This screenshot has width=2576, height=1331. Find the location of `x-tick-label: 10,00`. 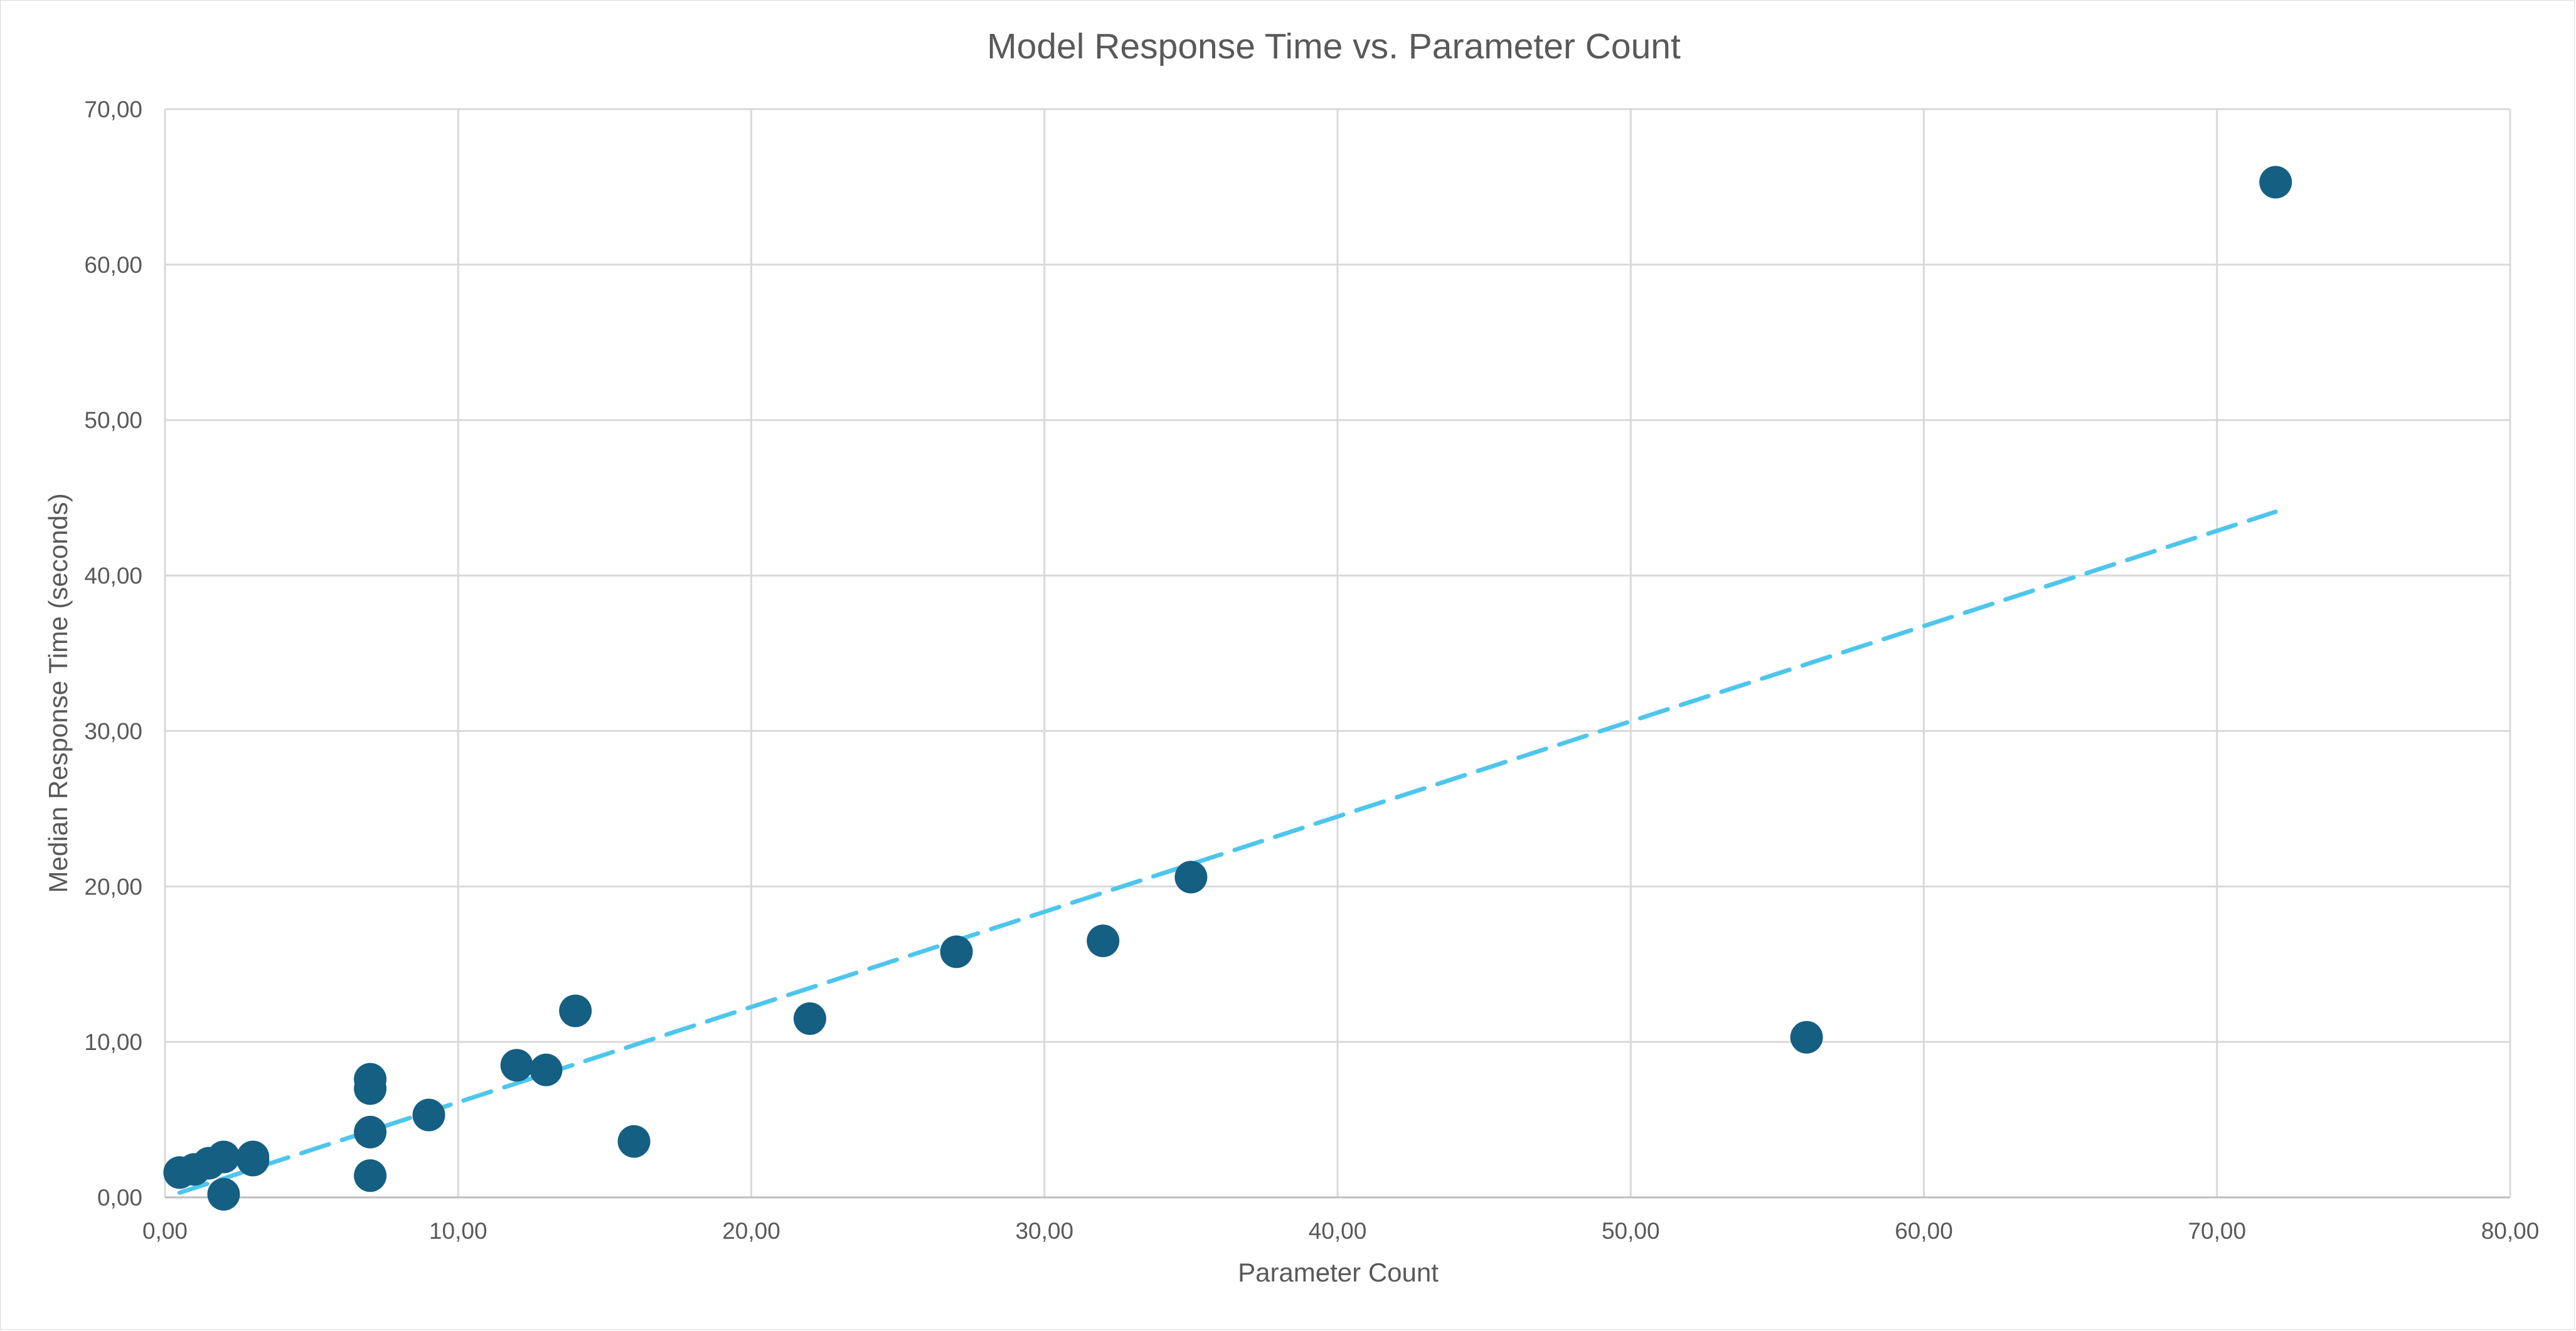

x-tick-label: 10,00 is located at coordinates (458, 1231).